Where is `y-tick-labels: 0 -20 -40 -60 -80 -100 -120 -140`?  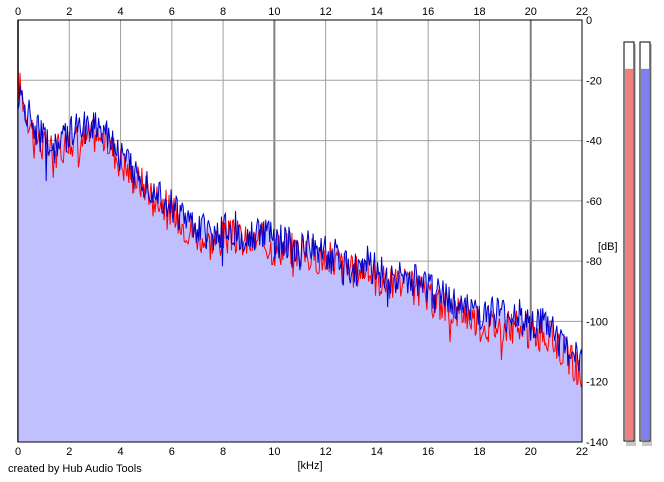
y-tick-labels: 0 -20 -40 -60 -80 -100 -120 -140 is located at coordinates (597, 232).